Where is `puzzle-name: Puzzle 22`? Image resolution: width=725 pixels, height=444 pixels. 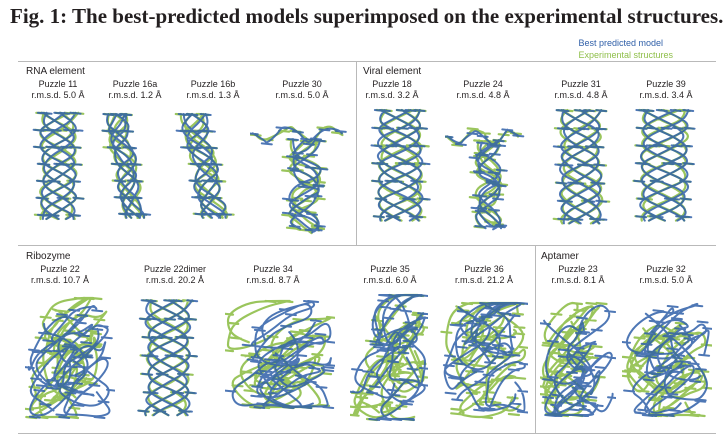 puzzle-name: Puzzle 22 is located at coordinates (60, 269).